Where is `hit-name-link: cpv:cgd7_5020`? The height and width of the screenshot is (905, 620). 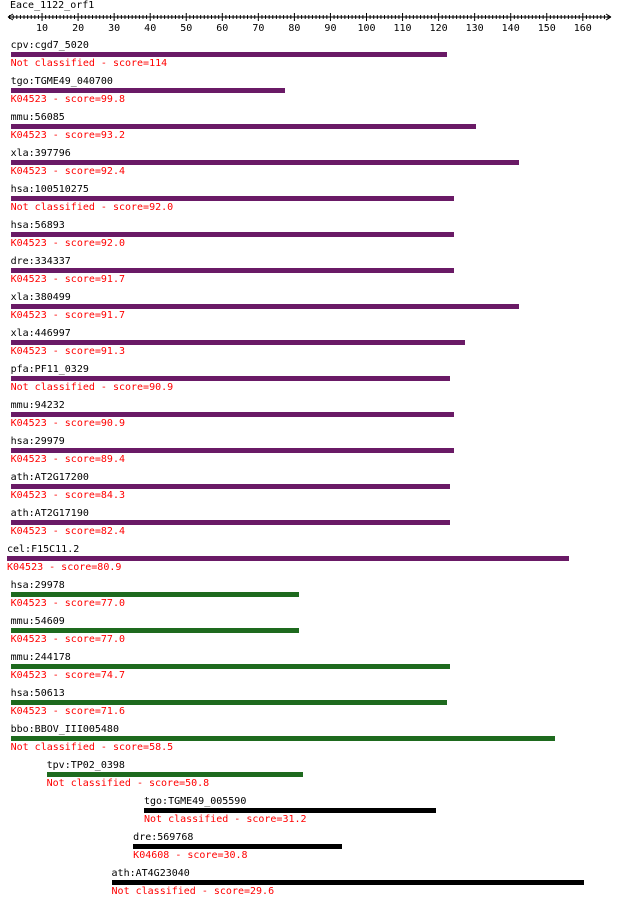 hit-name-link: cpv:cgd7_5020 is located at coordinates (49, 45).